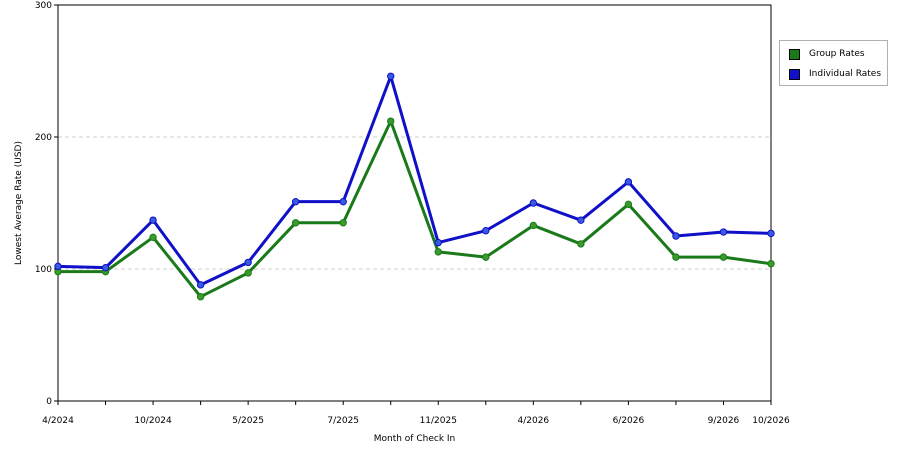  What do you see at coordinates (58, 421) in the screenshot?
I see `x-tick-label-4-2024: 4/2024` at bounding box center [58, 421].